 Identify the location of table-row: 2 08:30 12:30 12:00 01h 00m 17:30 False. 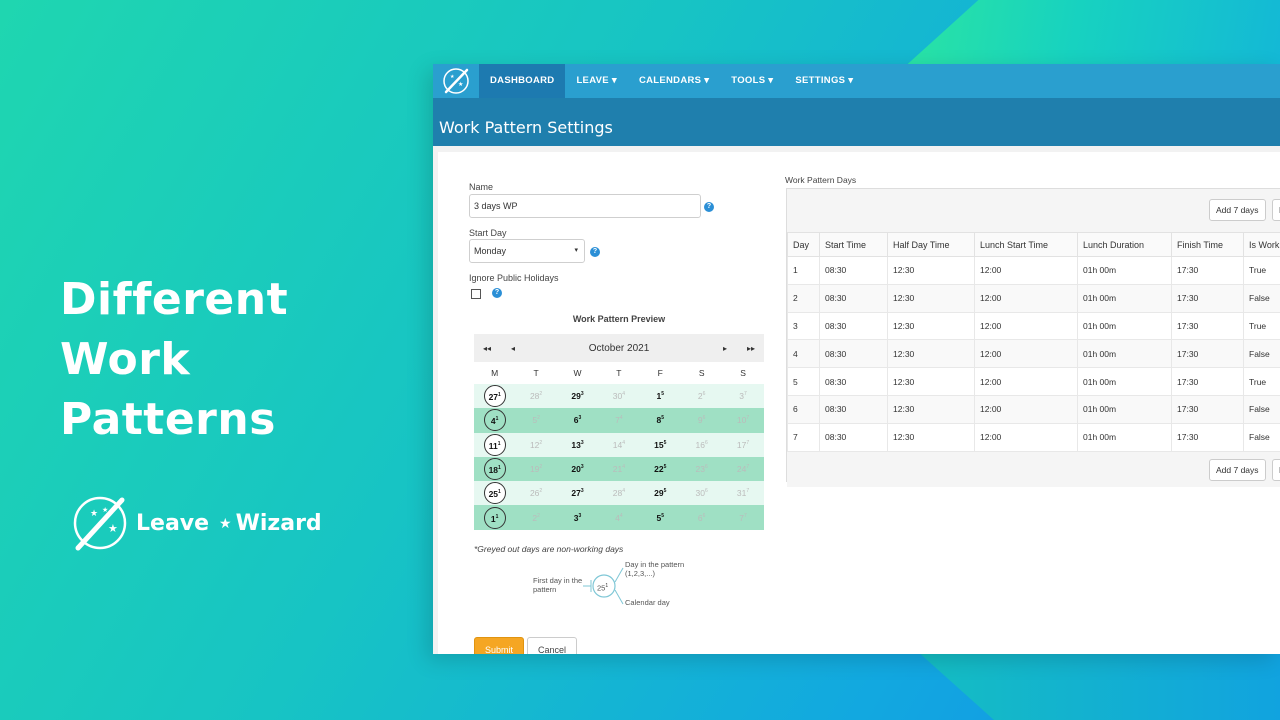
(1033, 298).